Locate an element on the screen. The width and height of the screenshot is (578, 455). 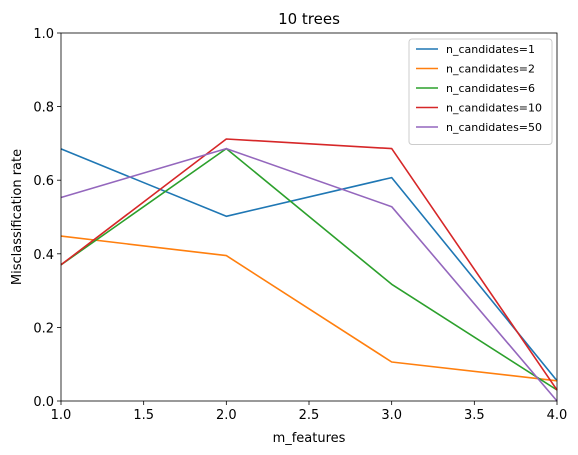
legend-label-3: n_candidates=10 is located at coordinates (494, 108).